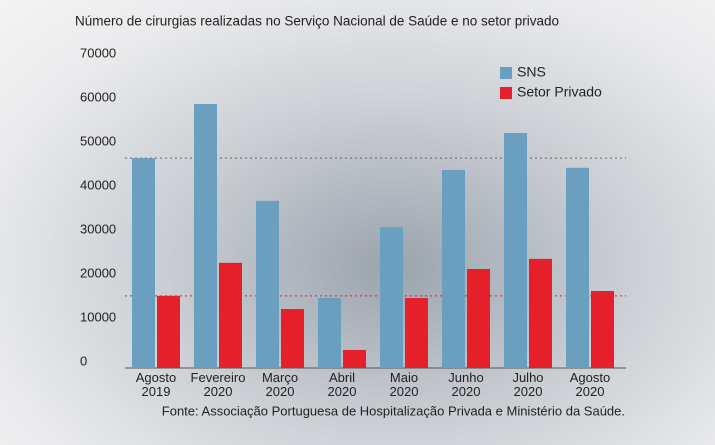 The height and width of the screenshot is (445, 715). What do you see at coordinates (98, 228) in the screenshot?
I see `y-tick-label: 30000` at bounding box center [98, 228].